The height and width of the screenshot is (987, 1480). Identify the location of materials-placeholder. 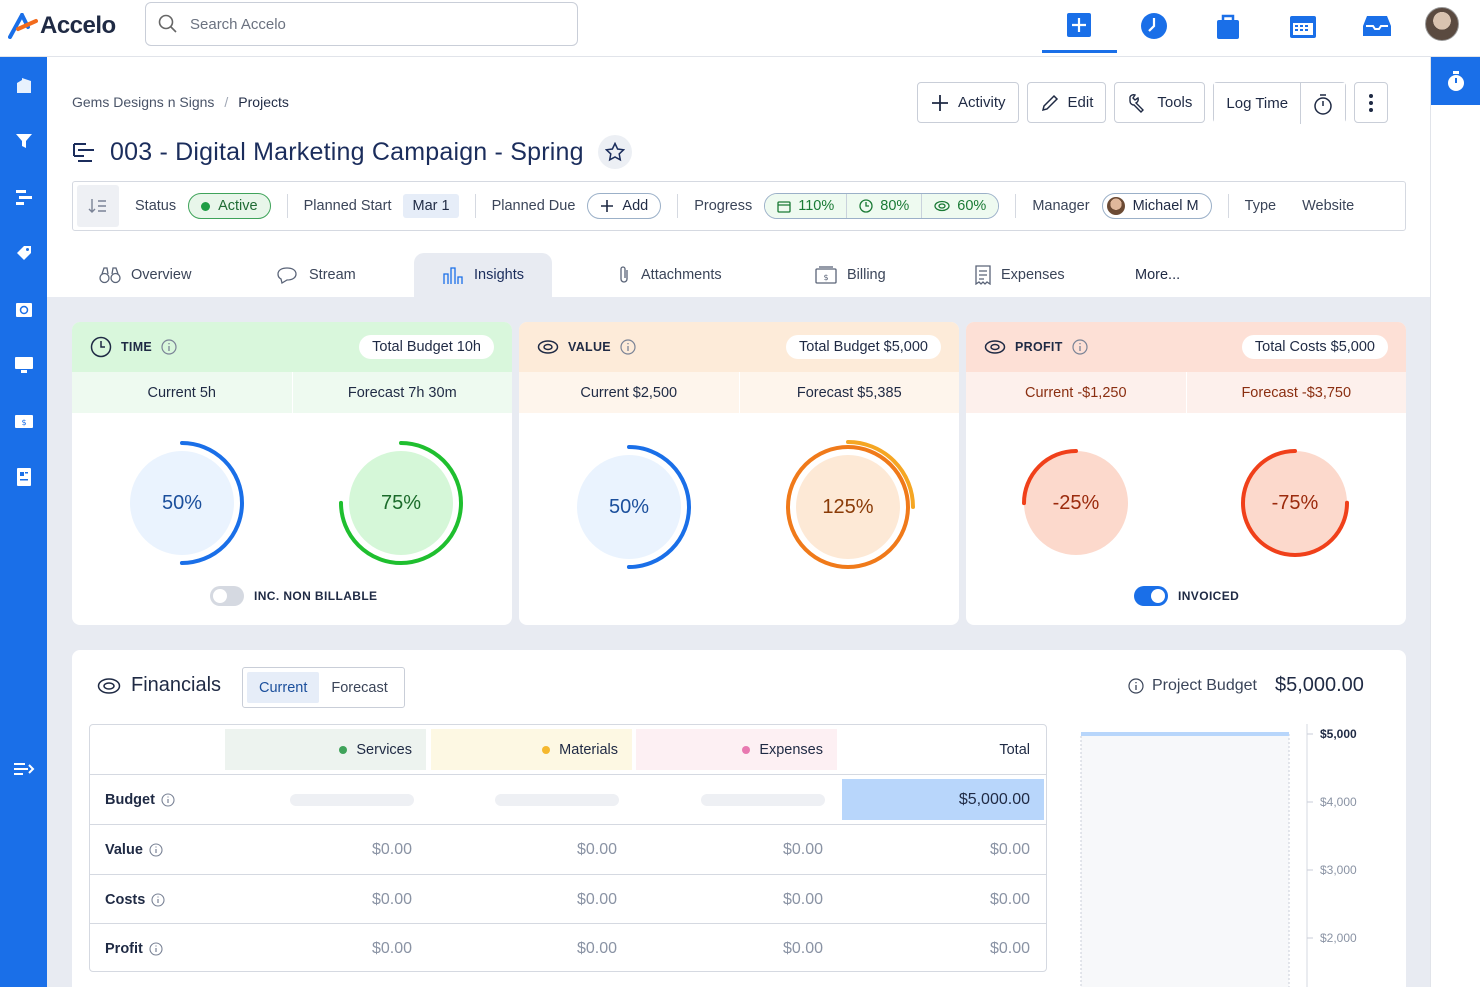
(557, 799).